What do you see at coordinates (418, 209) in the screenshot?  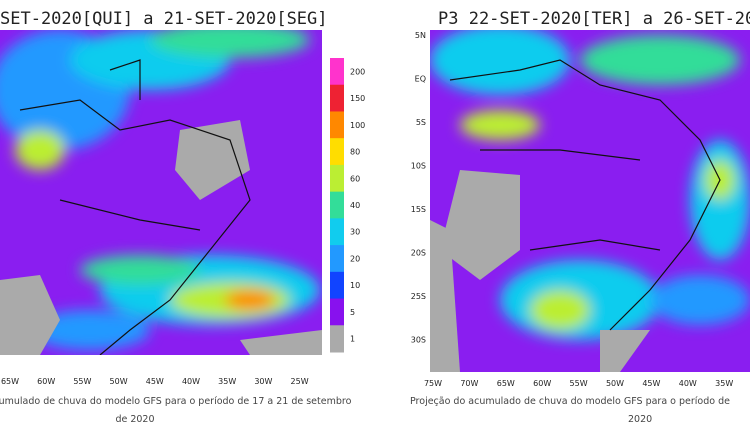 I see `y-label: 15S` at bounding box center [418, 209].